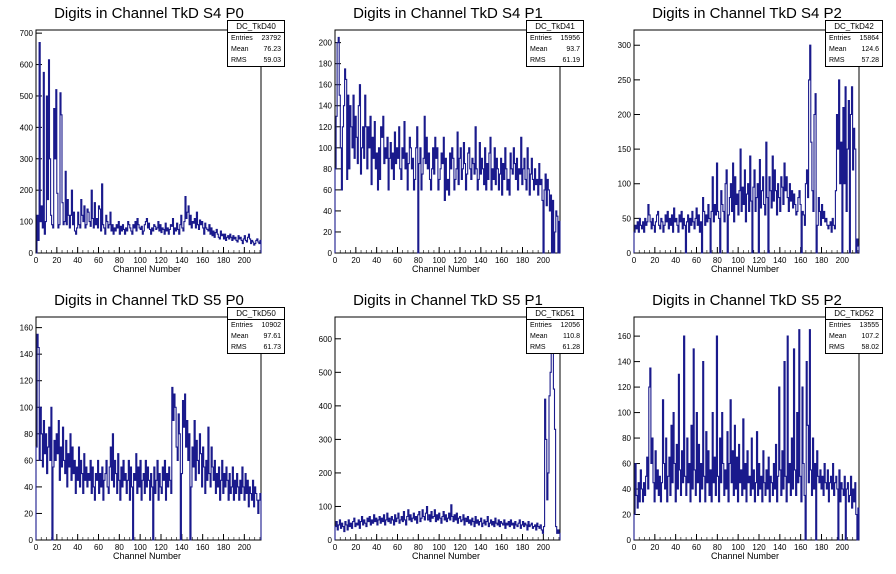 Image resolution: width=896 pixels, height=574 pixels. Describe the element at coordinates (854, 49) in the screenshot. I see `stats-mean-row: Mean 124.6` at that location.